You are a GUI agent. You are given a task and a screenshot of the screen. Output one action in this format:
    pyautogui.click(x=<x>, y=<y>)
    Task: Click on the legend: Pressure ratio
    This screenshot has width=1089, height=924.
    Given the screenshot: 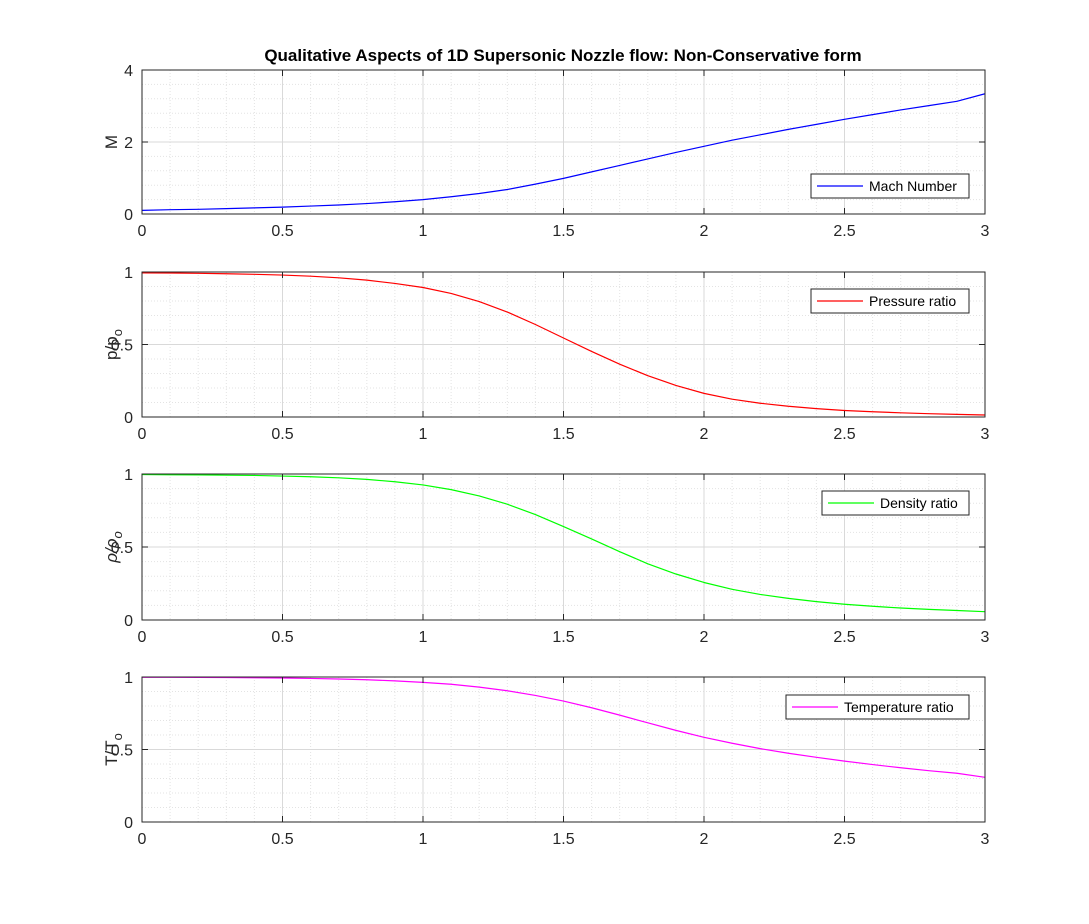 What is the action you would take?
    pyautogui.click(x=890, y=301)
    